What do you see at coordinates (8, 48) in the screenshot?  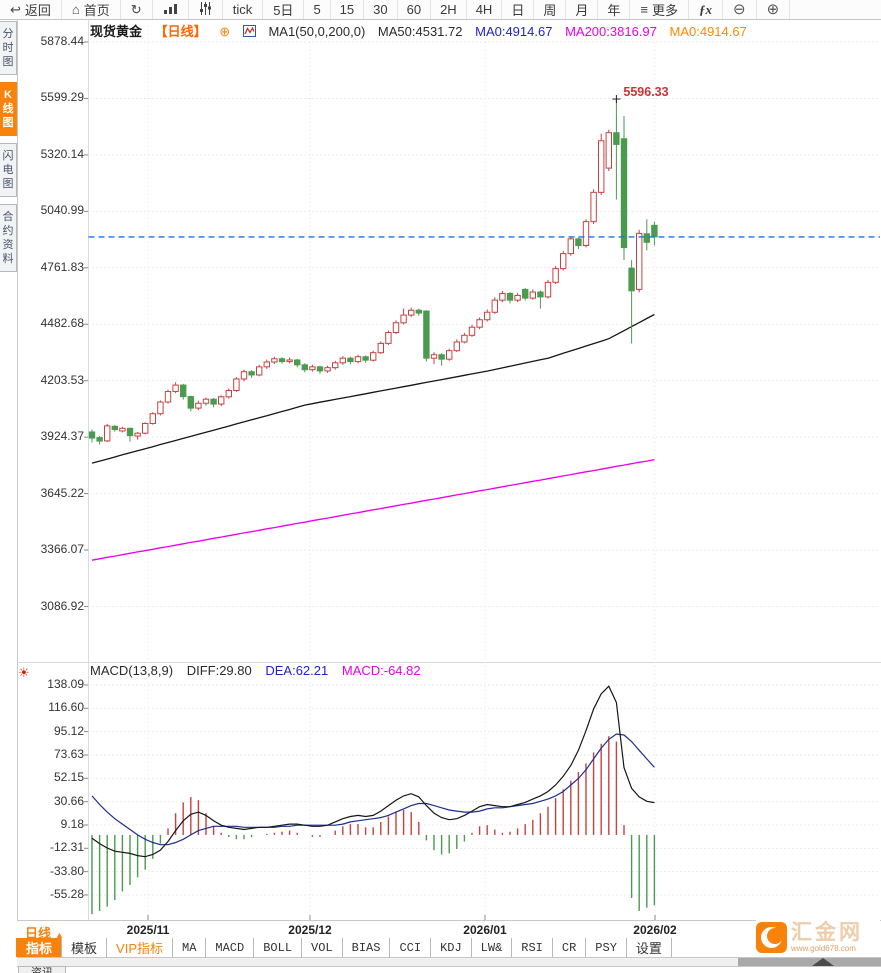 I see `sidebar-tab-time-chart: 分时图` at bounding box center [8, 48].